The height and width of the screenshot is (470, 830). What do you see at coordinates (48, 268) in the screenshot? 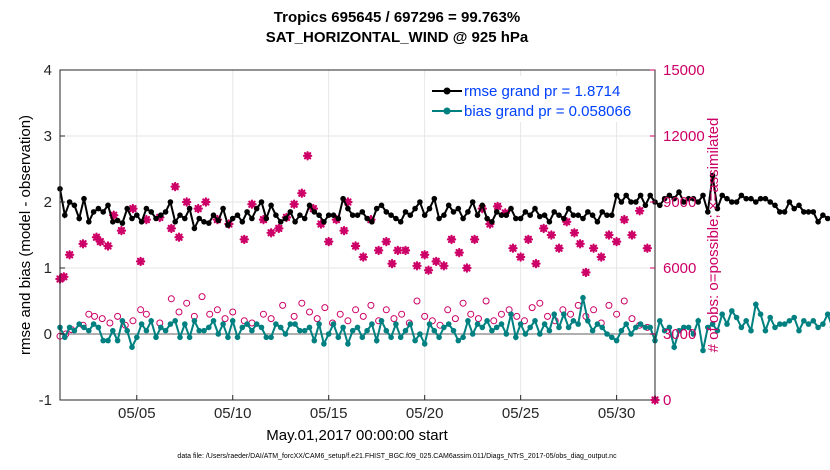
I see `y-tick-label: 1` at bounding box center [48, 268].